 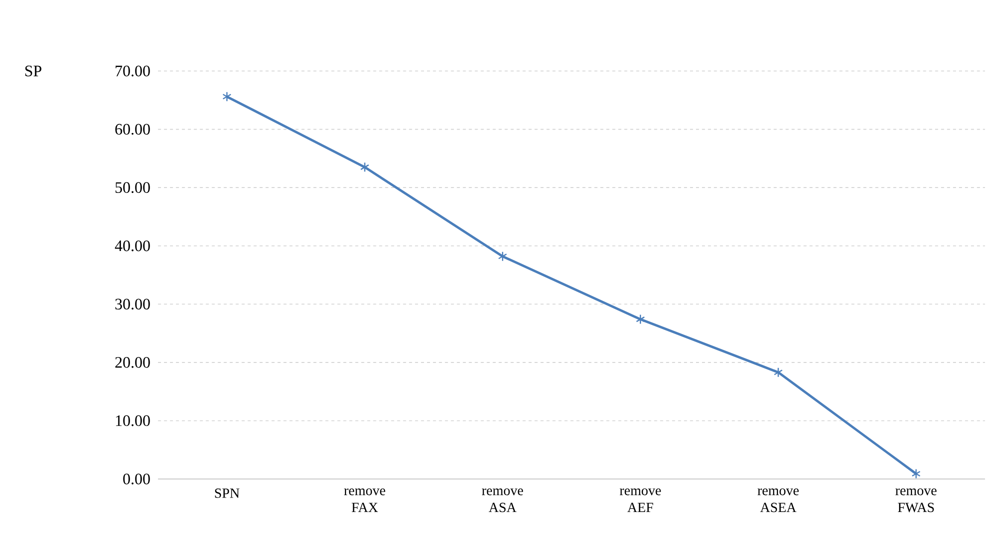 I want to click on y-tick-label: 70.00, so click(x=133, y=71).